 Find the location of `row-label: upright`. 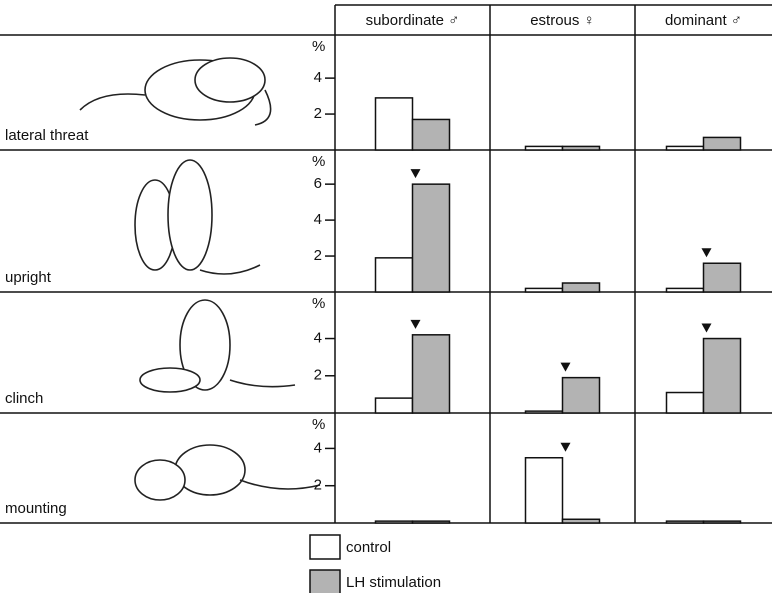

row-label: upright is located at coordinates (28, 277).